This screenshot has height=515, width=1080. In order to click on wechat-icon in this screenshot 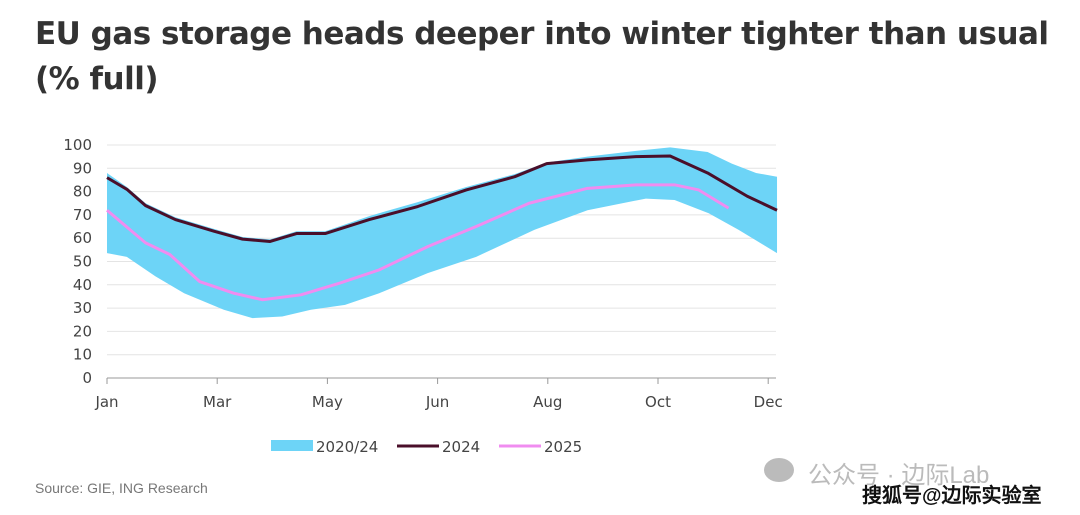, I will do `click(779, 470)`.